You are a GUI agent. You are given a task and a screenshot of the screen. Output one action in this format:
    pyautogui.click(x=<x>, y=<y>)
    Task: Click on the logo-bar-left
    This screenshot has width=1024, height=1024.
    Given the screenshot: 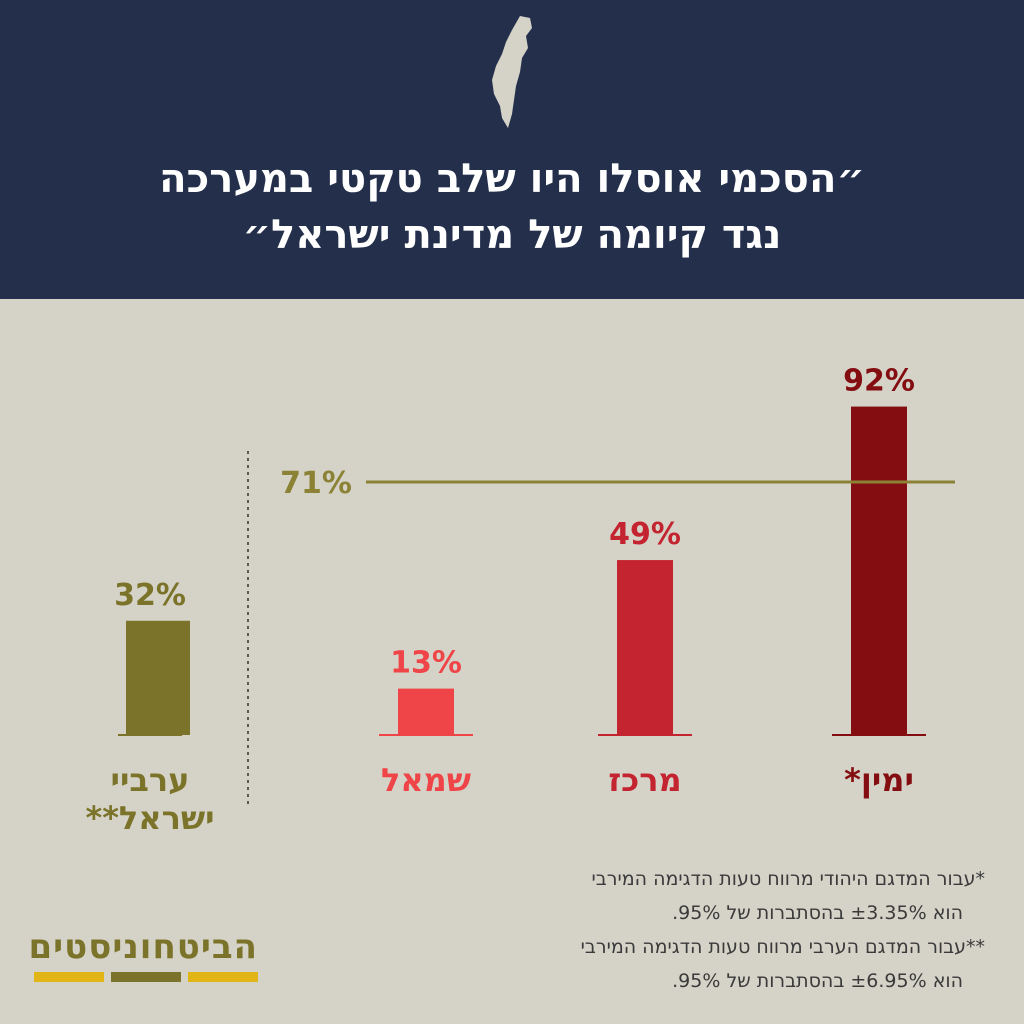 What is the action you would take?
    pyautogui.click(x=223, y=977)
    